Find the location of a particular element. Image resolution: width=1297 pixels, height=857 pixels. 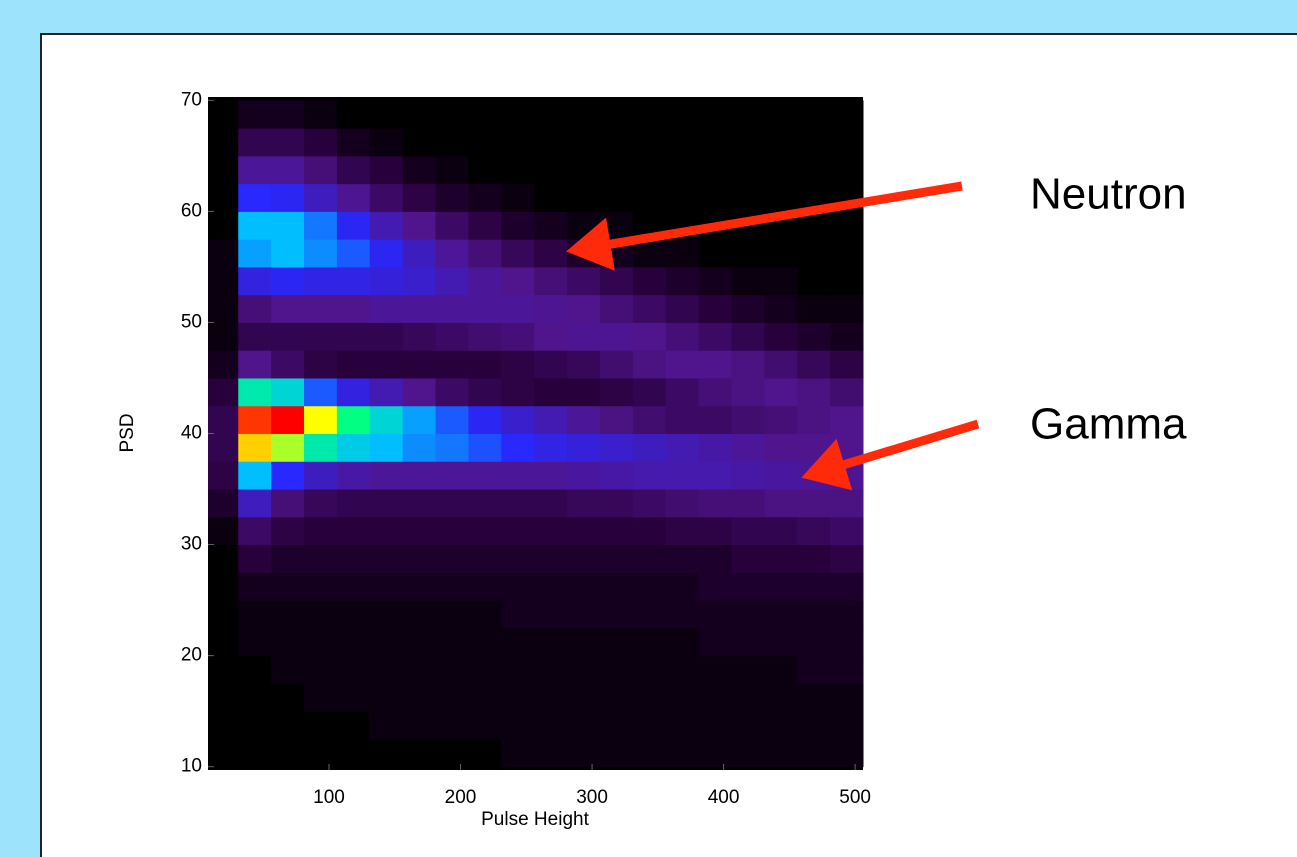

x-tick-label: 400 is located at coordinates (724, 797).